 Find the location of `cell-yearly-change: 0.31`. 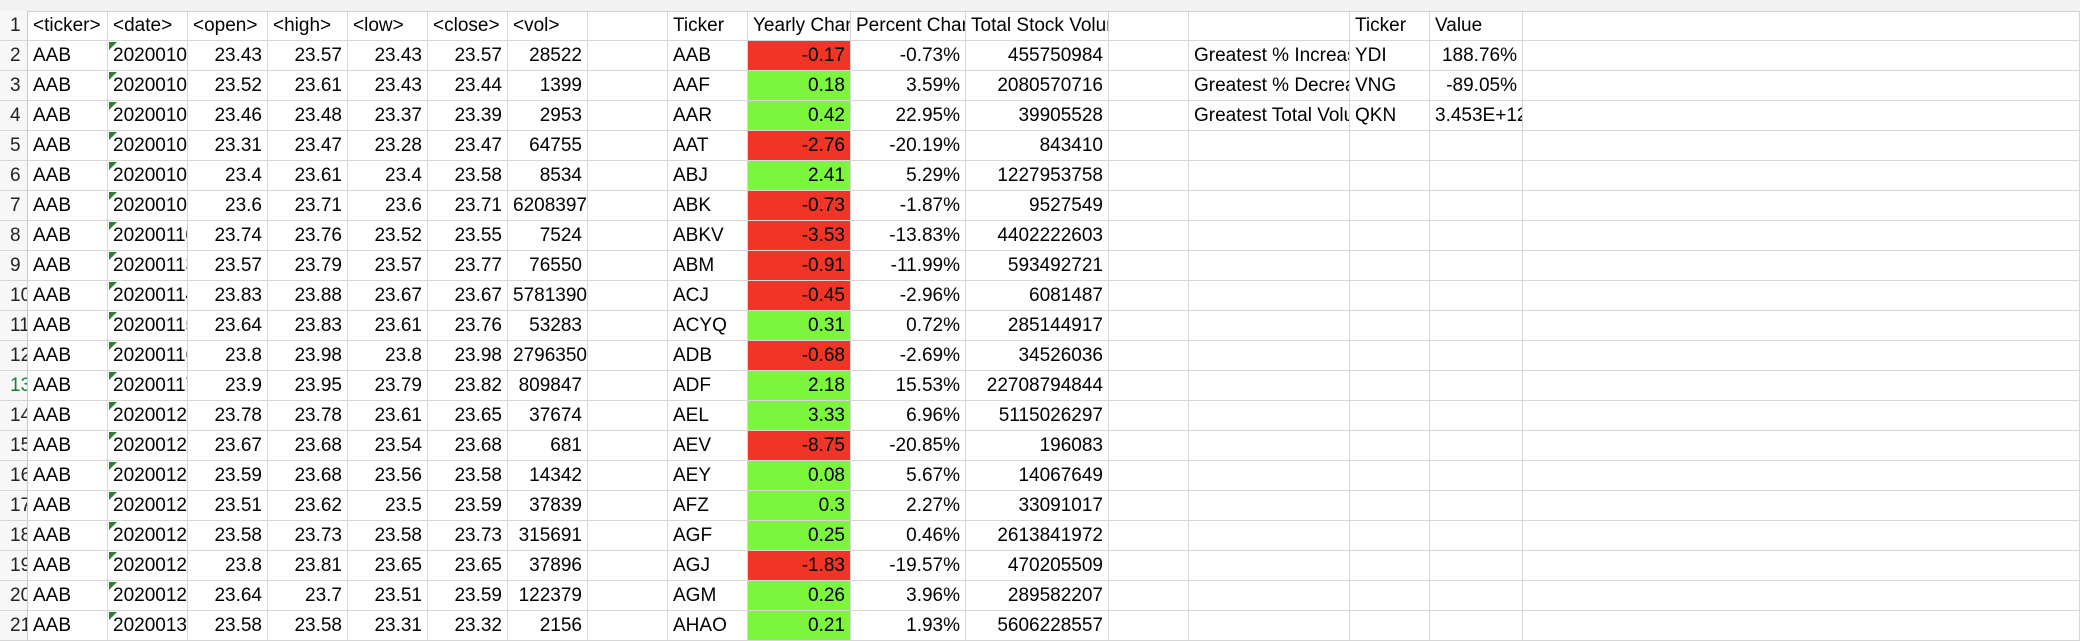

cell-yearly-change: 0.31 is located at coordinates (799, 326).